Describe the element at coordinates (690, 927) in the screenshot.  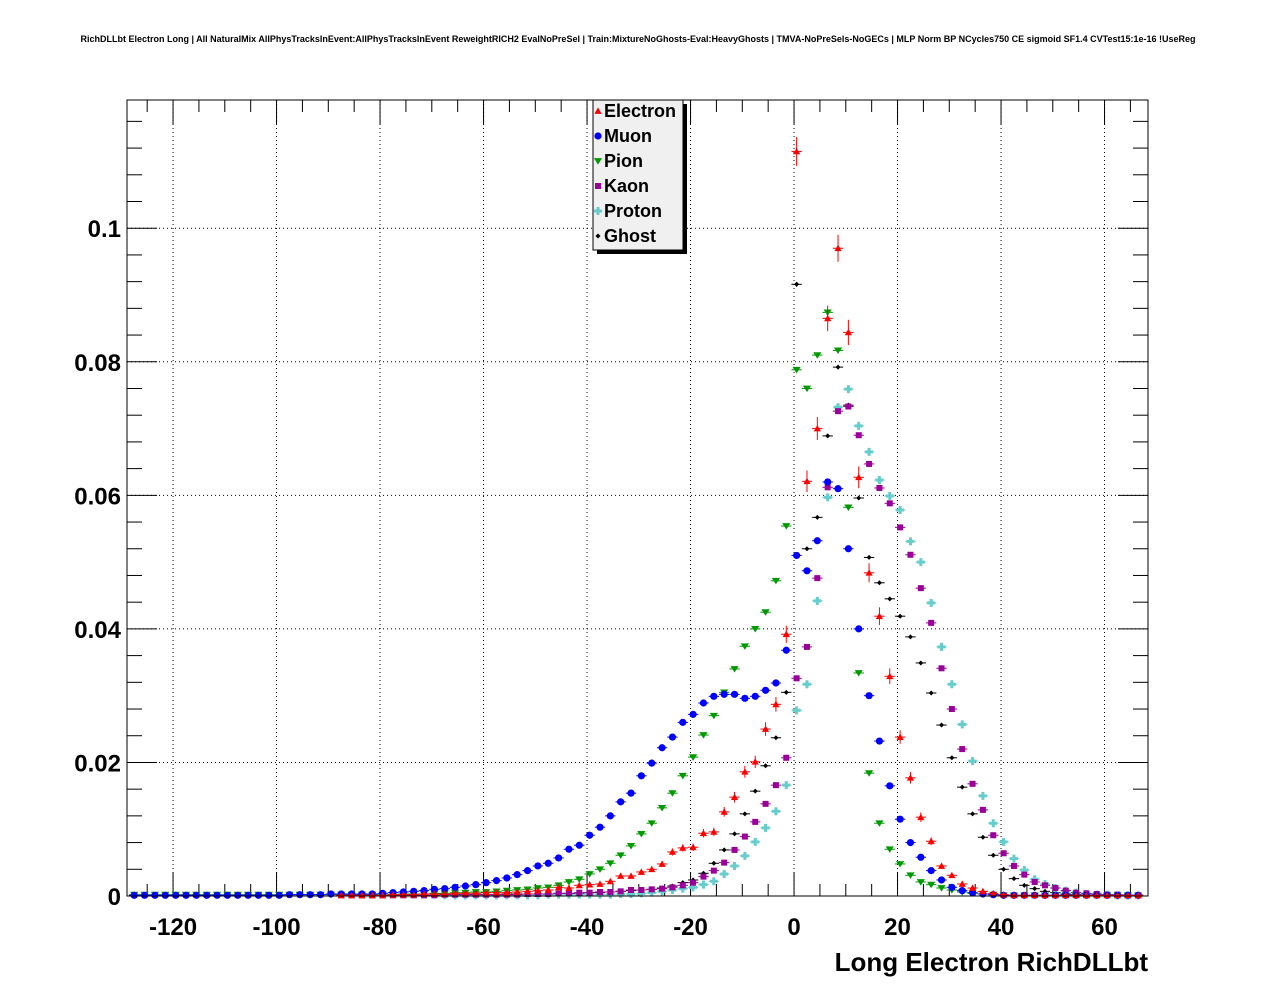
I see `x-tick-label: -20` at that location.